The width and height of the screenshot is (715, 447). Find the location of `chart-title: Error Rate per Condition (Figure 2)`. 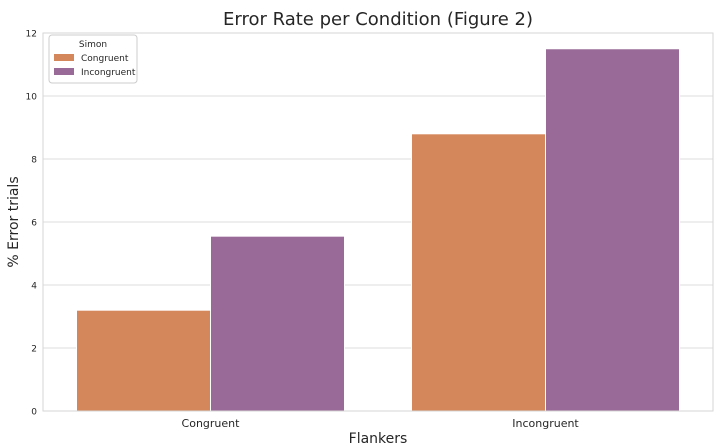

chart-title: Error Rate per Condition (Figure 2) is located at coordinates (378, 19).